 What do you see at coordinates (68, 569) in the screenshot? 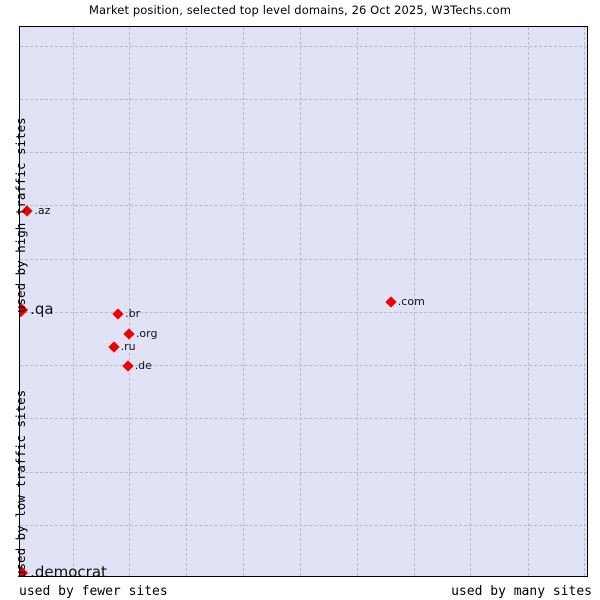
I see `data-point-label: .democrat` at bounding box center [68, 569].